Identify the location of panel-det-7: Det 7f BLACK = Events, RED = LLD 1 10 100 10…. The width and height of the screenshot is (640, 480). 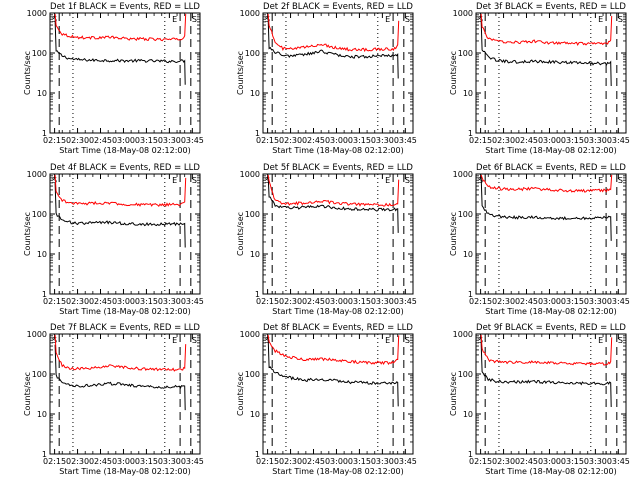
(113, 399).